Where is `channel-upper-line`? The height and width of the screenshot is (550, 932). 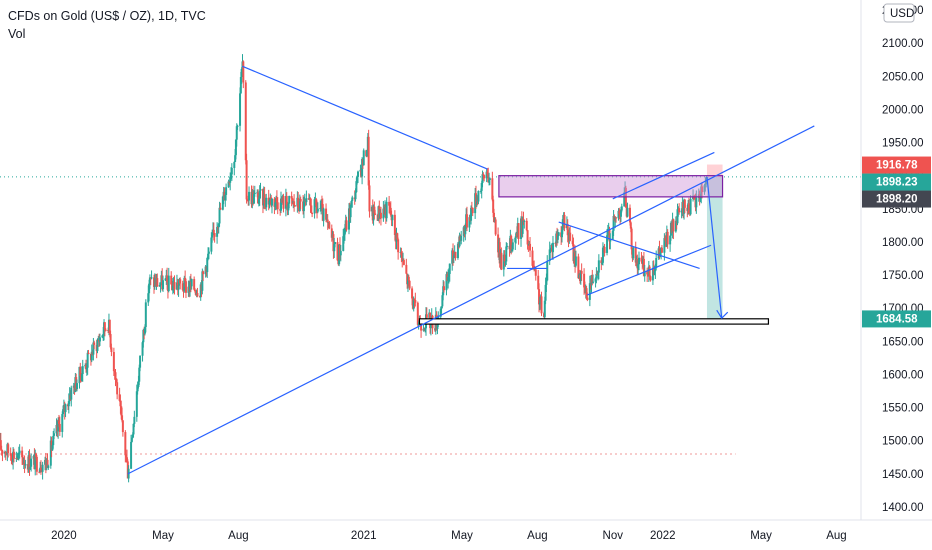
channel-upper-line is located at coordinates (663, 175).